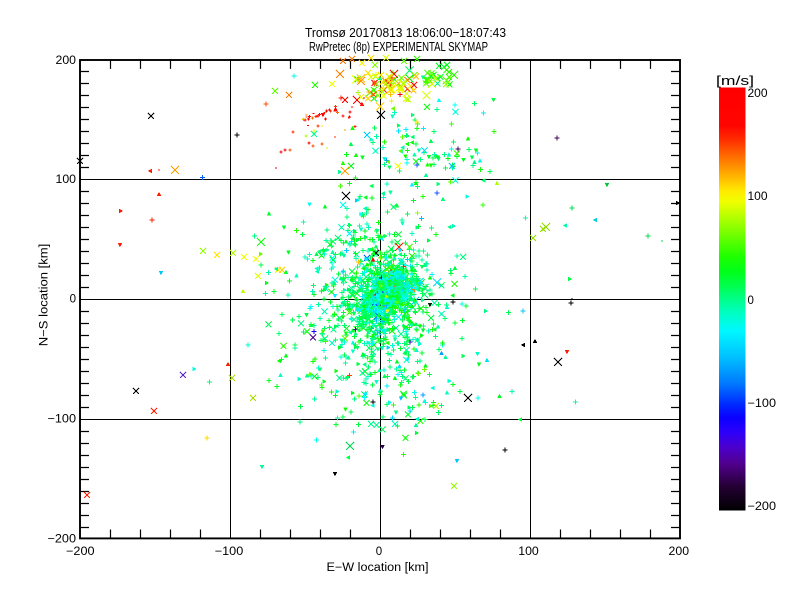 This screenshot has height=600, width=800. I want to click on svg-text:Tromsø 20170813 18:06:00−18:07: Tromsø 20170813 18:06:00−18:07:43, so click(405, 32).